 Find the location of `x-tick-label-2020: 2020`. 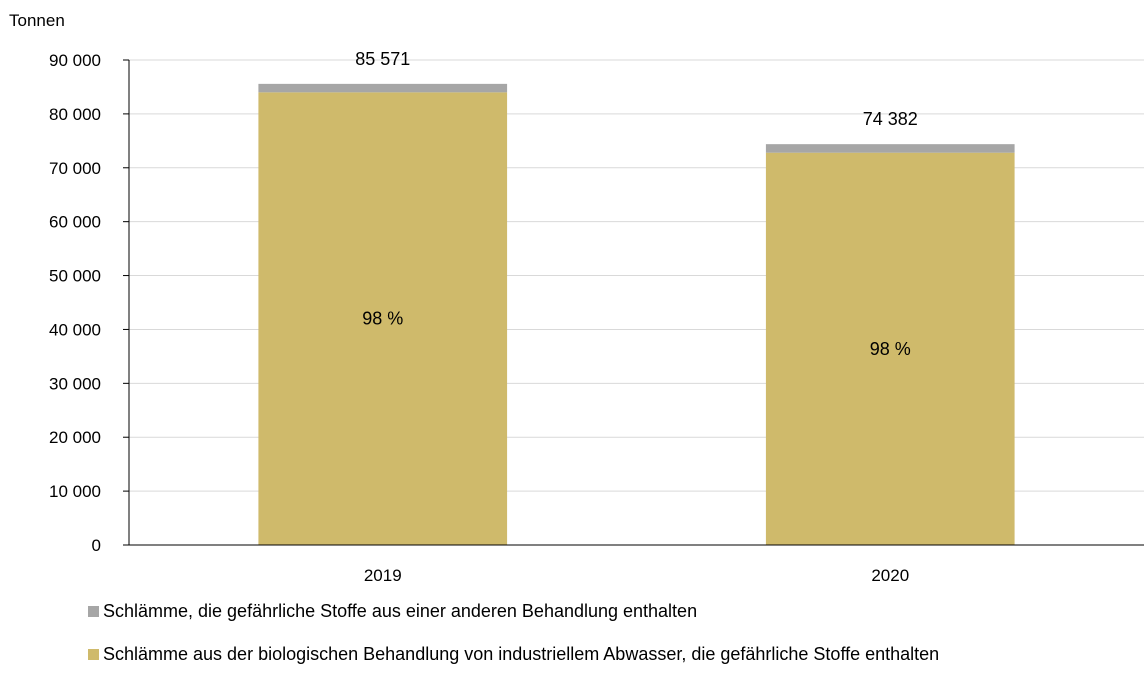

x-tick-label-2020: 2020 is located at coordinates (890, 575).